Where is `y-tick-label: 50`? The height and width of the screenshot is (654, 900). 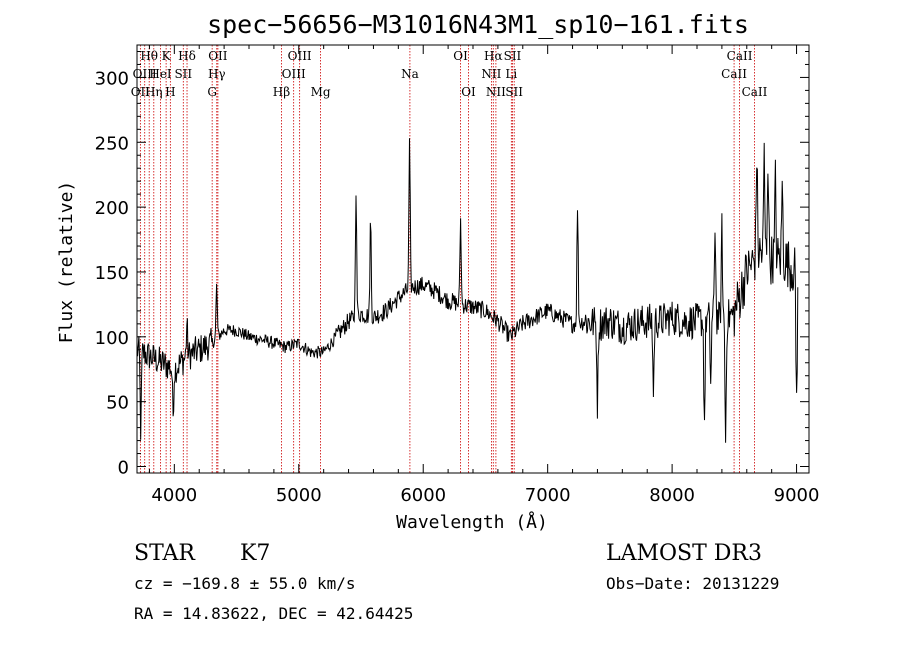 y-tick-label: 50 is located at coordinates (117, 403).